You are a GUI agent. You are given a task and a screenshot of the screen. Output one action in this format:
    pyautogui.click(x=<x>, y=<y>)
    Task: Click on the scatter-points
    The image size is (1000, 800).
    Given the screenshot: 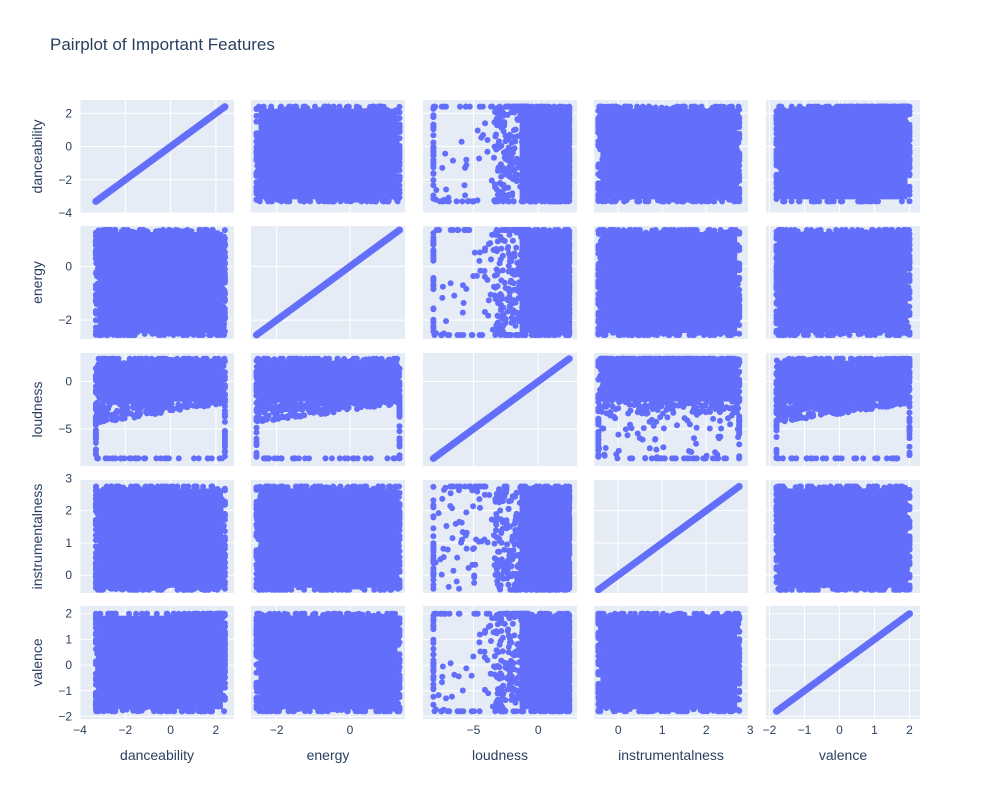 What is the action you would take?
    pyautogui.click(x=160, y=282)
    